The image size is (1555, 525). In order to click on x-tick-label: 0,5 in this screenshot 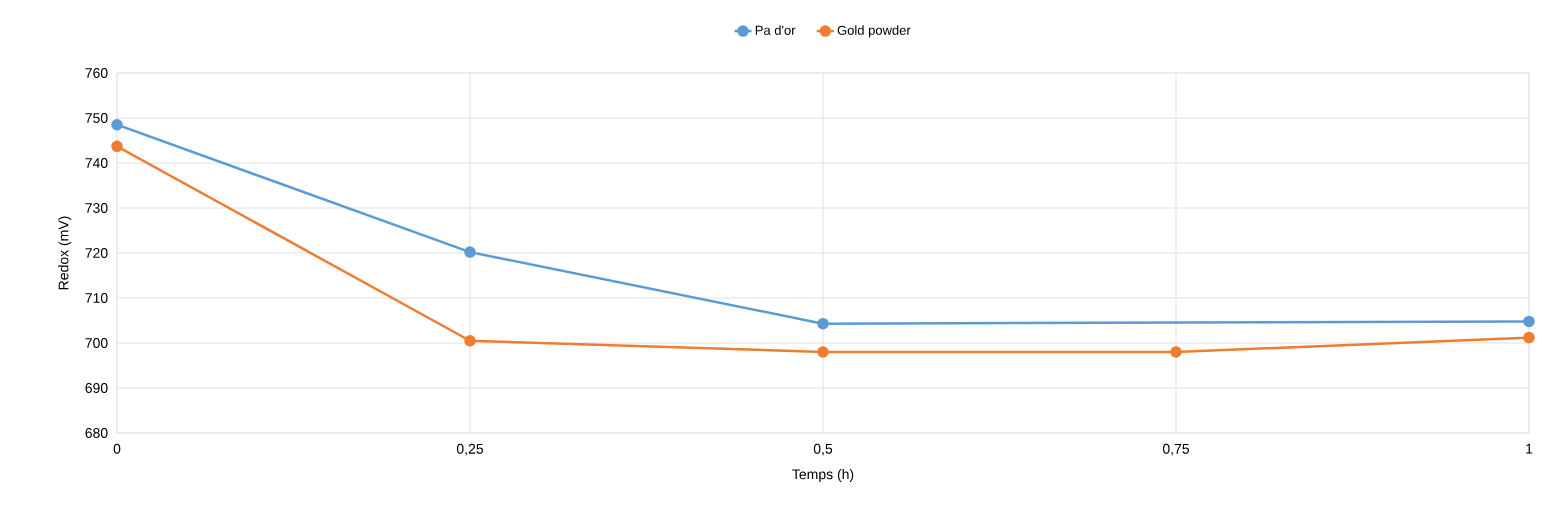, I will do `click(823, 449)`.